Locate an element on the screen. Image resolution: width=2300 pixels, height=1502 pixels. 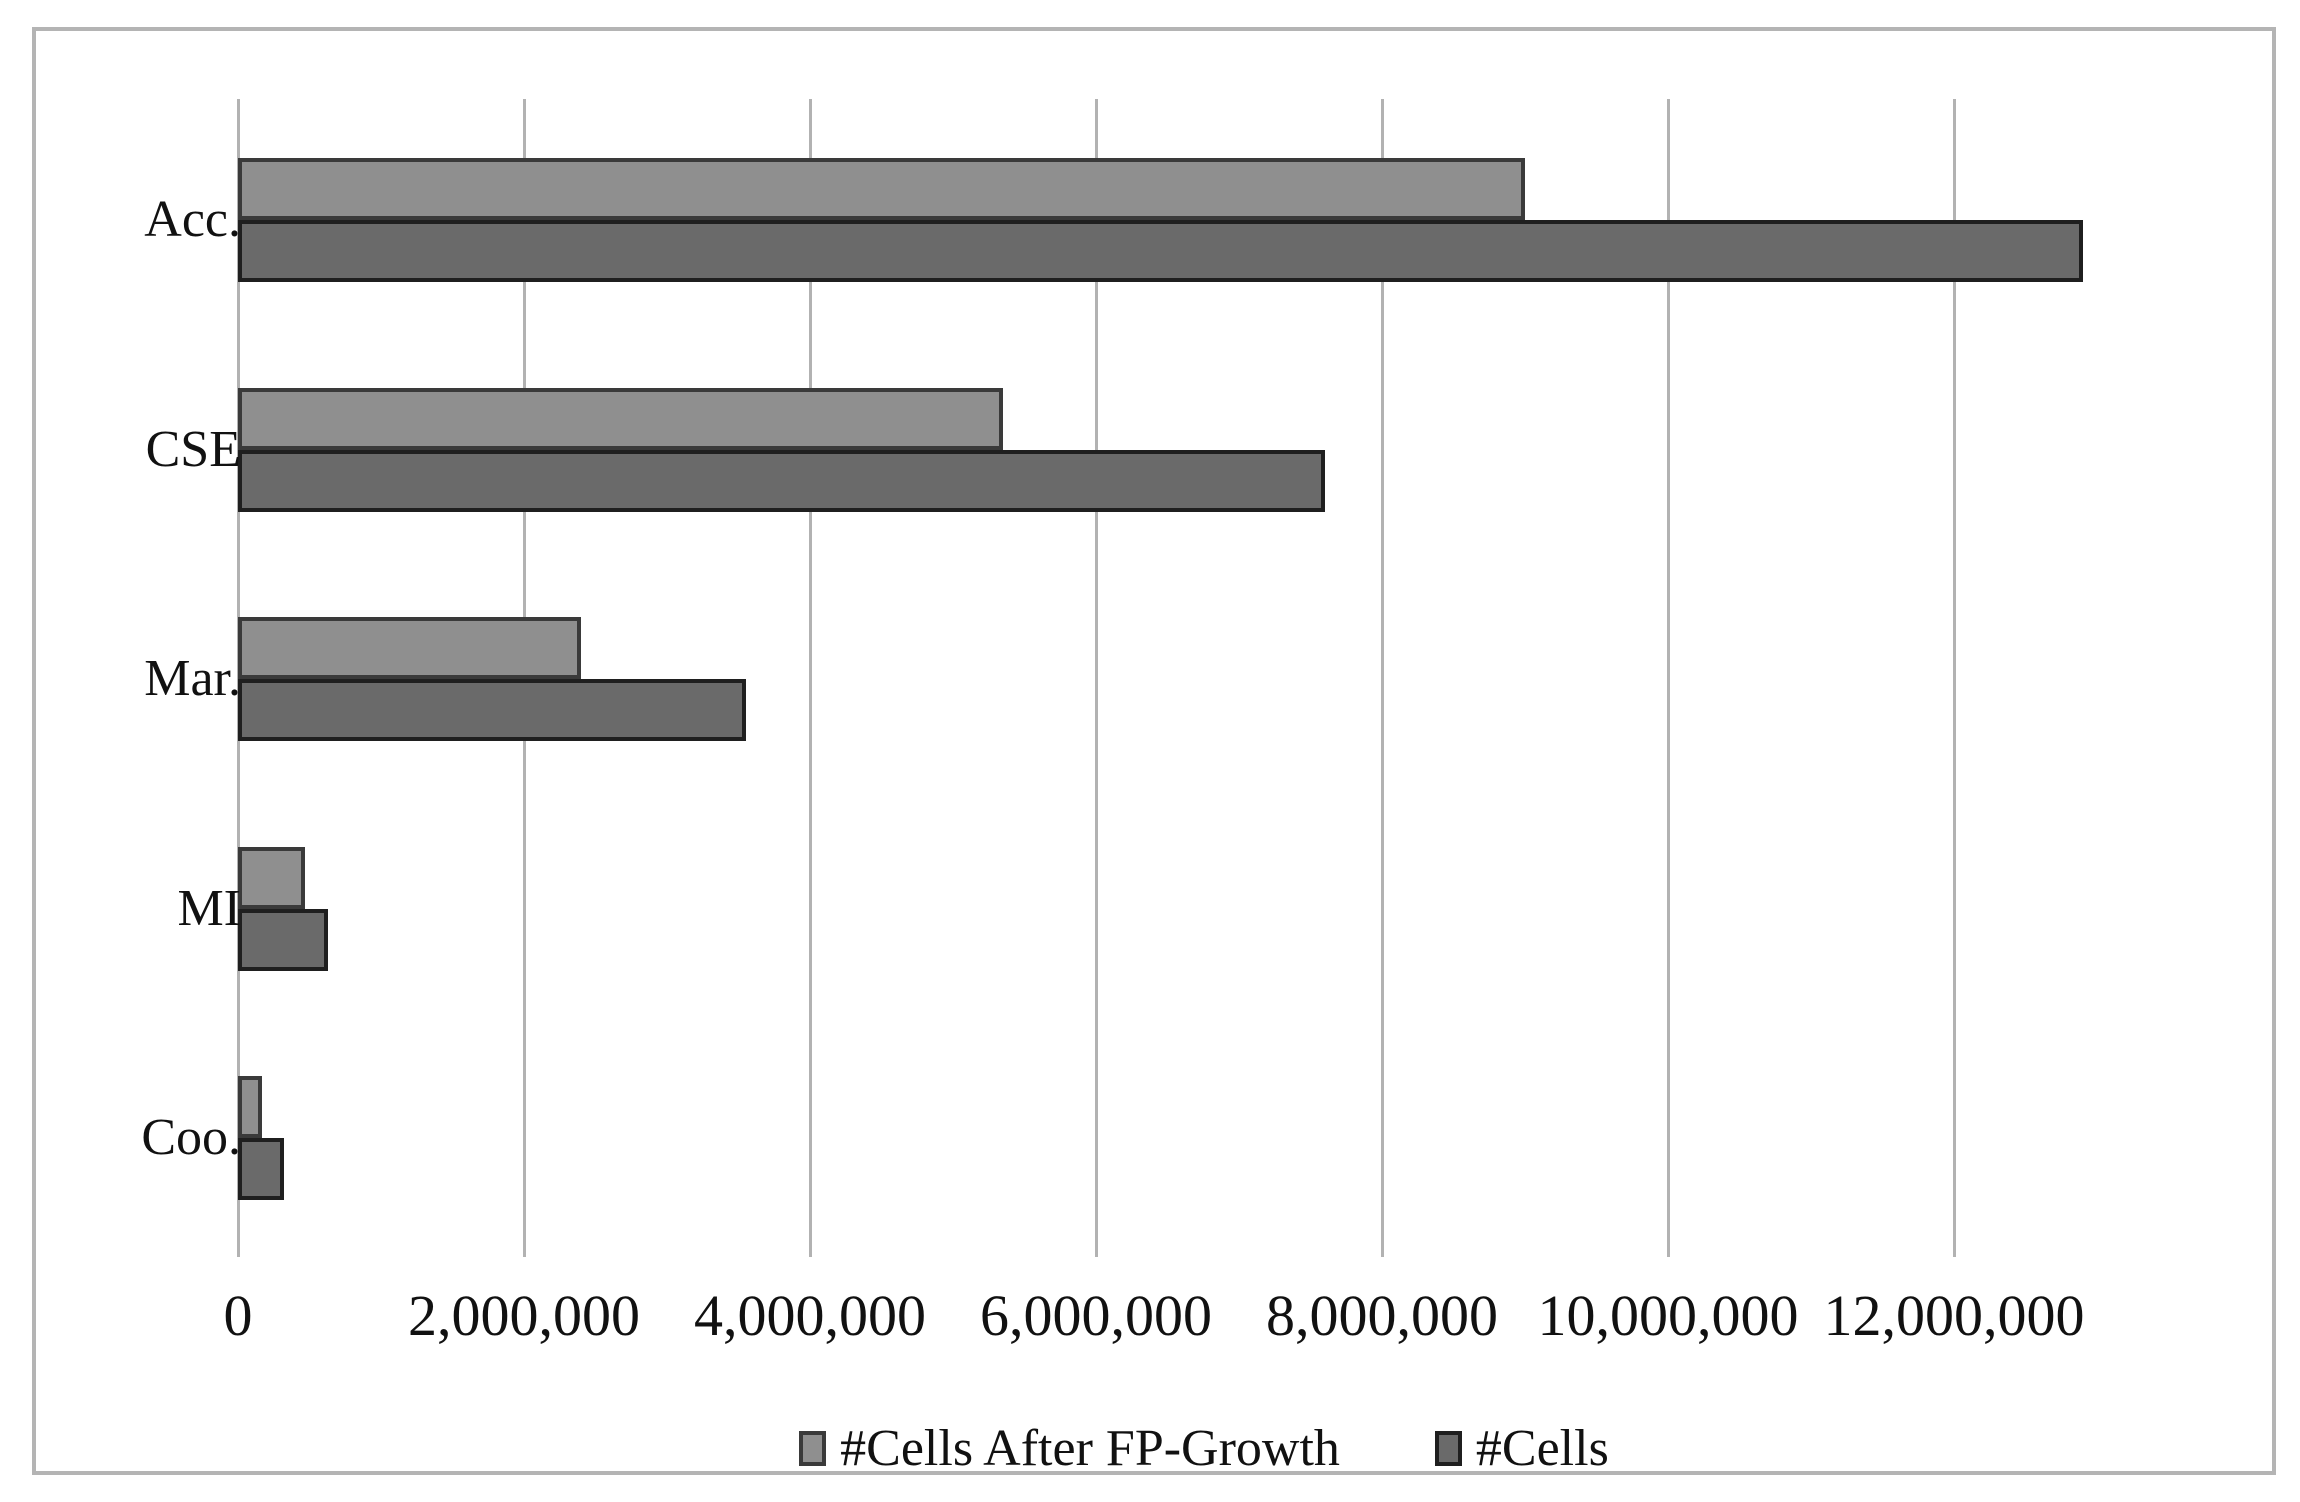
bar-cells-after-fp-growth-cse is located at coordinates (620, 418).